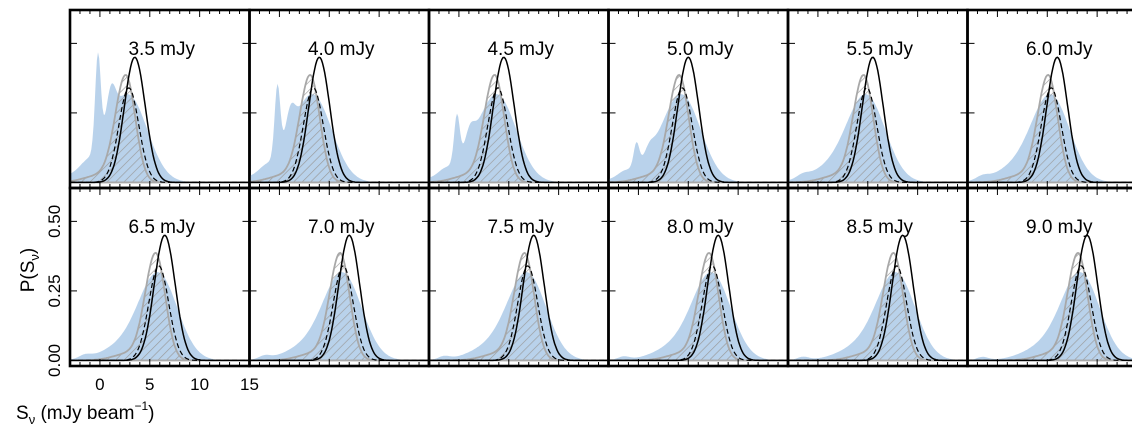 The height and width of the screenshot is (427, 1132). Describe the element at coordinates (341, 49) in the screenshot. I see `panel-label: 4.0 mJy` at that location.